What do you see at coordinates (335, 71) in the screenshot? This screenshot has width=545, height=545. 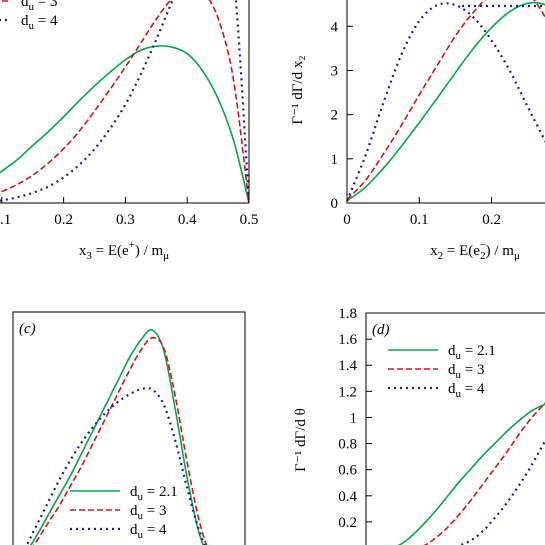 I see `panel-b-y-tick-label: 3` at bounding box center [335, 71].